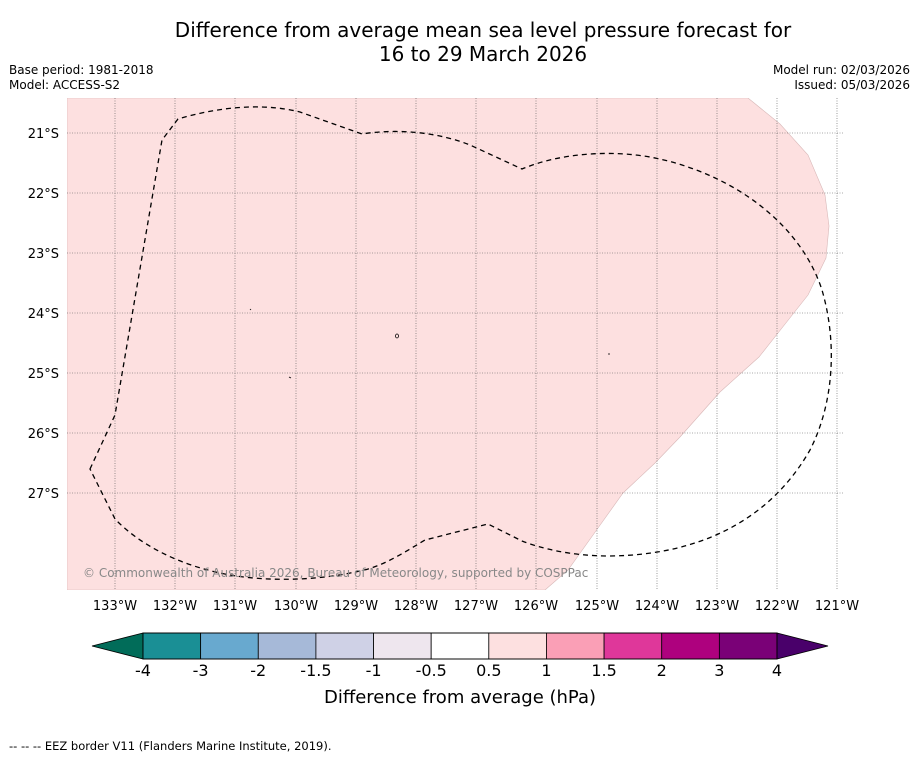 Image resolution: width=919 pixels, height=758 pixels. I want to click on lat-label: 27°S, so click(43, 494).